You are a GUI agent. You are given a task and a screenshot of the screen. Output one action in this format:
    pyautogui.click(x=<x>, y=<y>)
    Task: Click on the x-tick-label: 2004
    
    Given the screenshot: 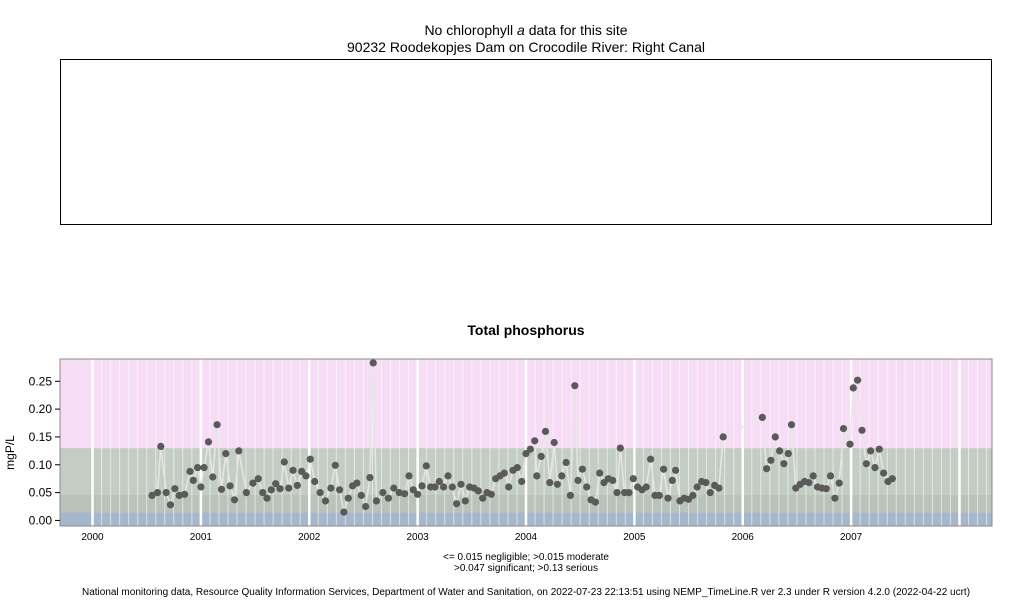 What is the action you would take?
    pyautogui.click(x=526, y=537)
    